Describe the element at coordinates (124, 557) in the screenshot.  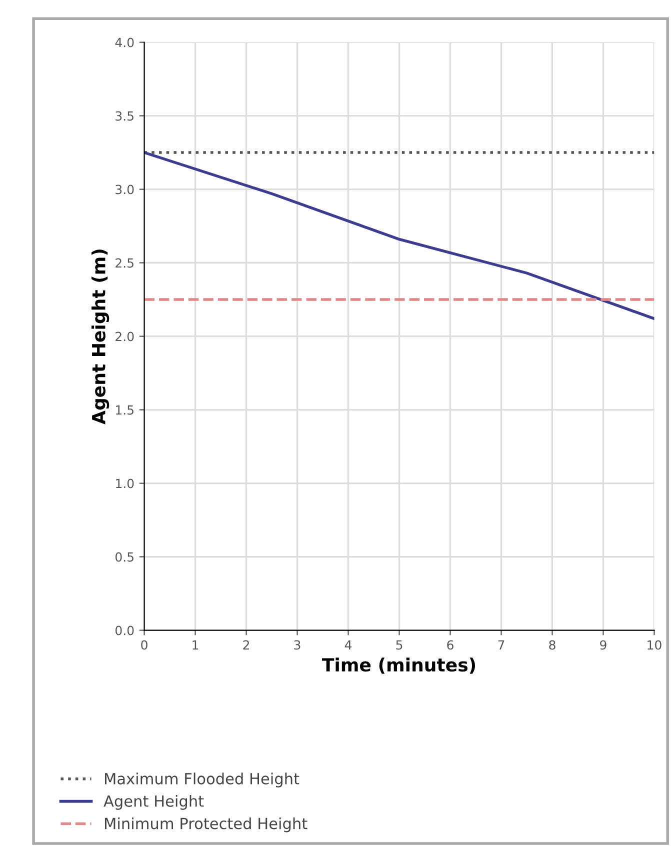
I see `y-tick-label: 0.5` at that location.